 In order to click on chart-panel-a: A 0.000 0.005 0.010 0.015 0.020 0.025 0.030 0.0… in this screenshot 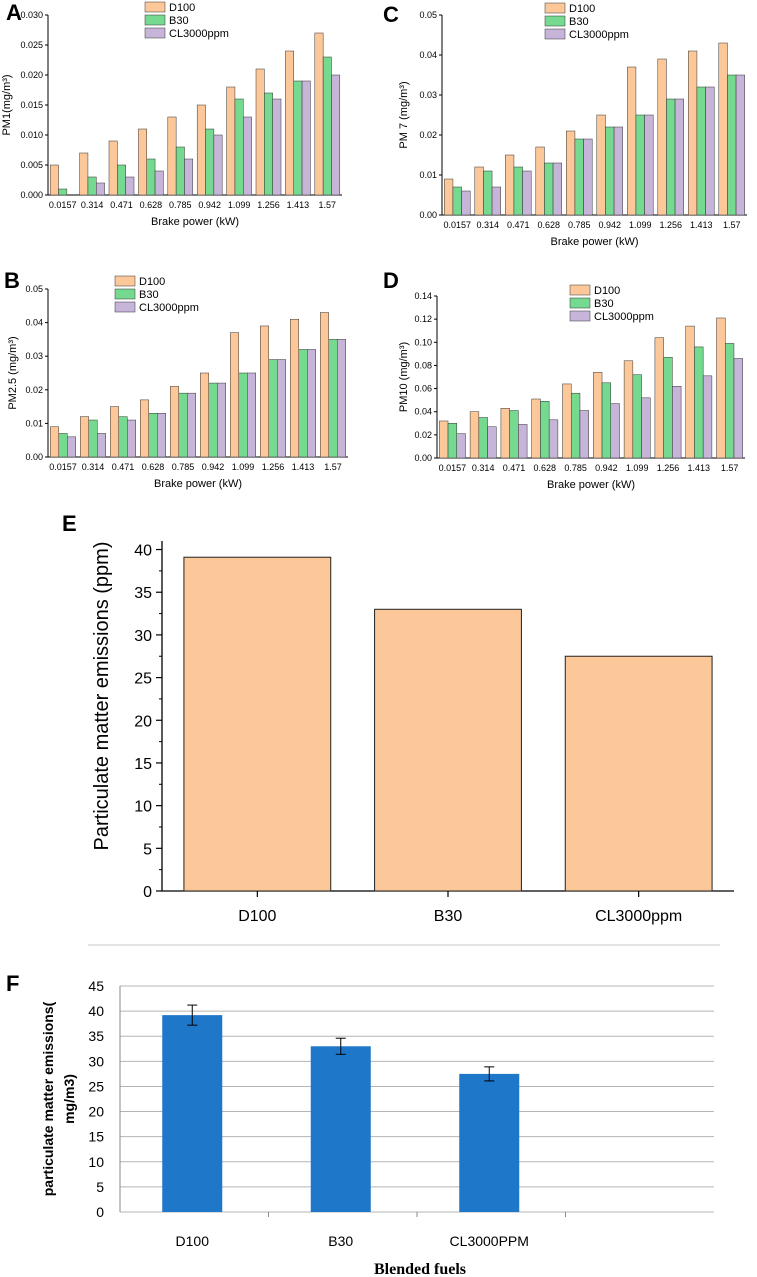, I will do `click(171, 114)`.